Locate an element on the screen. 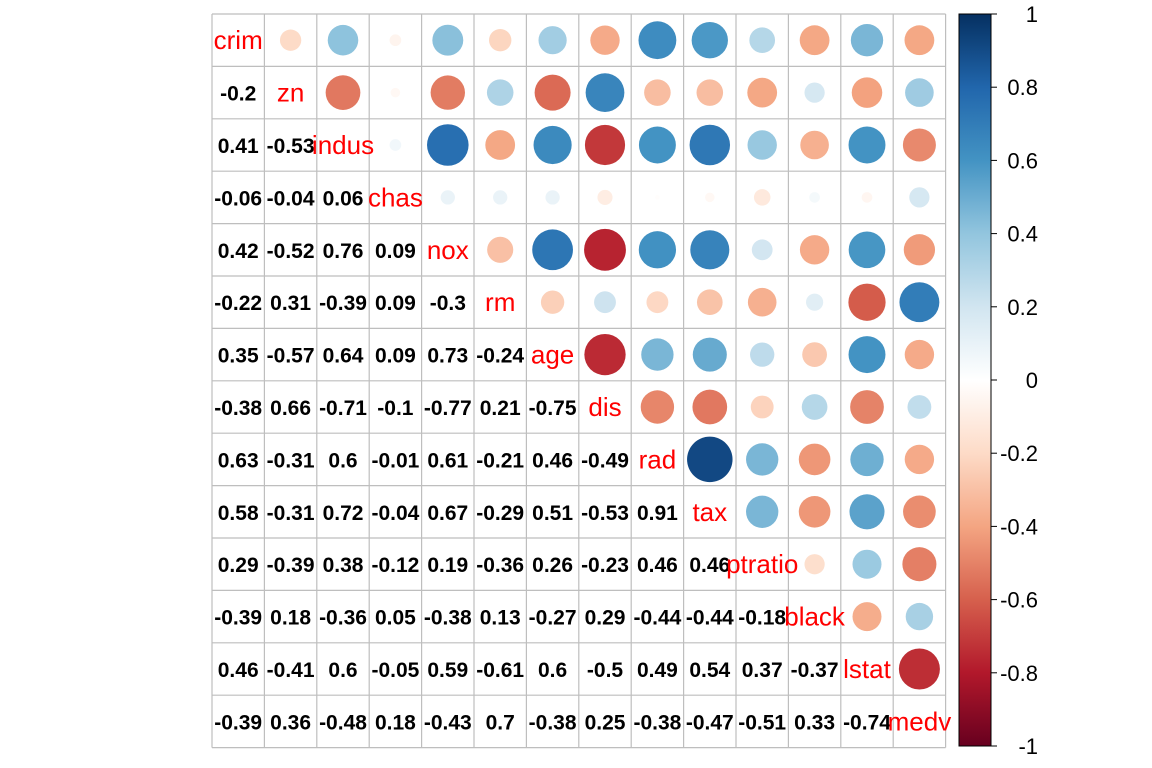 The width and height of the screenshot is (1152, 768). corr-value-age-rm: -0.24 is located at coordinates (500, 356).